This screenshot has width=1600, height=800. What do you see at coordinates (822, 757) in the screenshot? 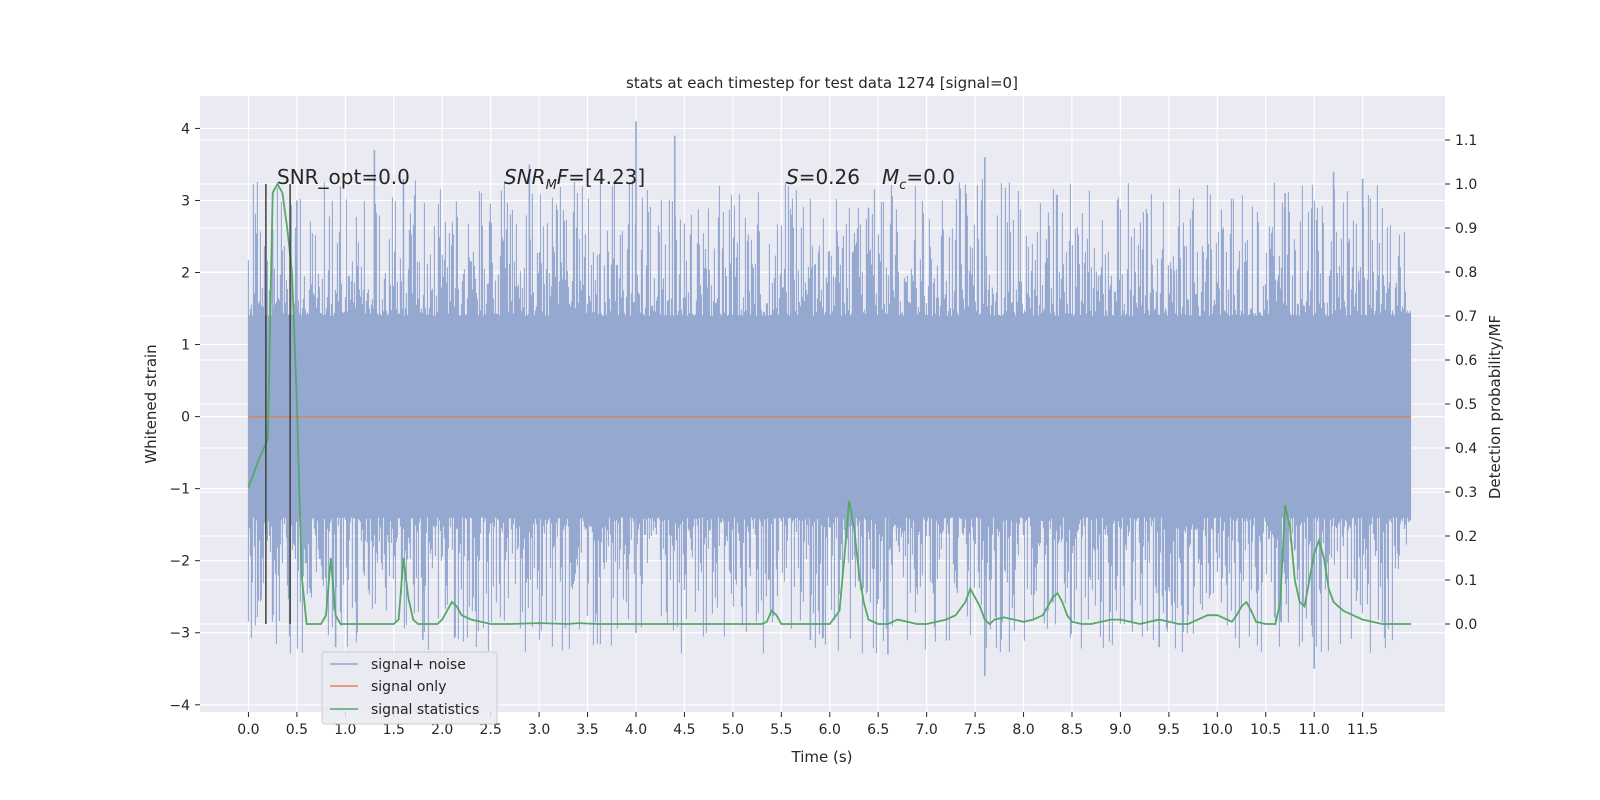
I see `x-axis-label: Time (s)` at bounding box center [822, 757].